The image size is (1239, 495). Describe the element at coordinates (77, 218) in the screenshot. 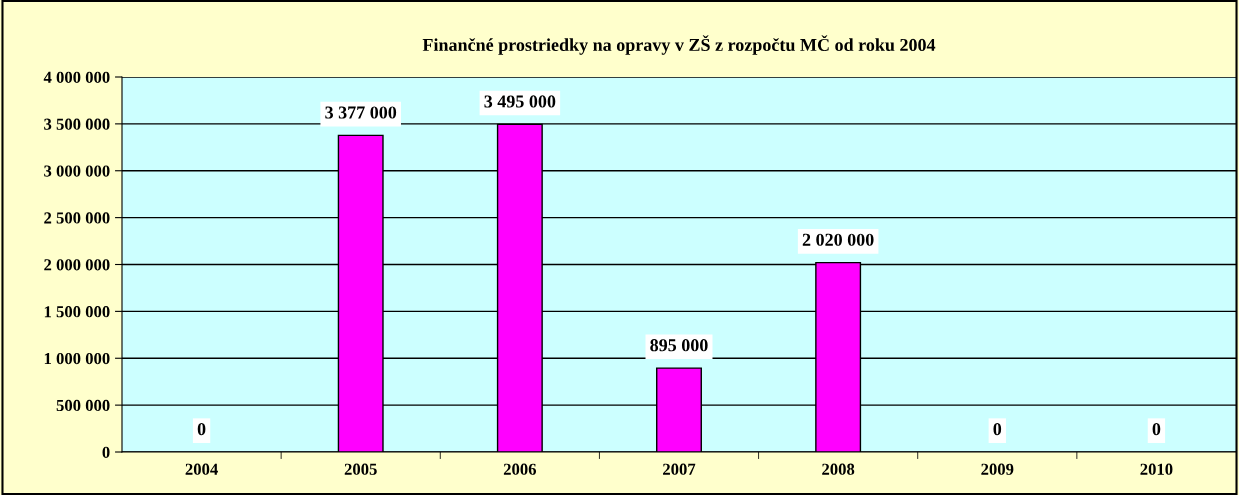

I see `y-tick-label: 2 500 000` at that location.